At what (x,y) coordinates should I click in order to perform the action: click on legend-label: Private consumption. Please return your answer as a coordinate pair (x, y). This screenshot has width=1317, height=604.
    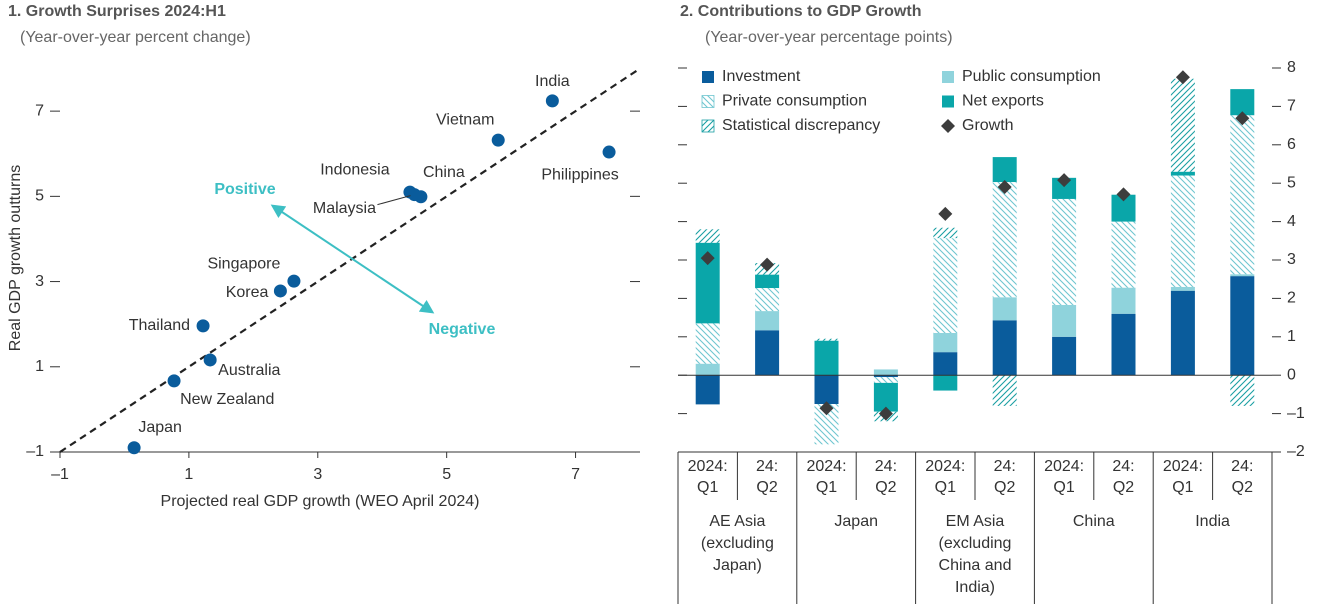
    Looking at the image, I should click on (794, 101).